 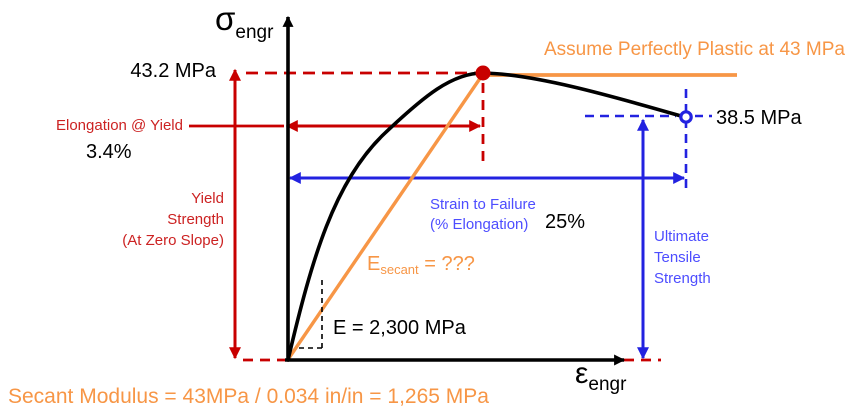 I want to click on strain-to-failure-value: 25%, so click(x=565, y=222).